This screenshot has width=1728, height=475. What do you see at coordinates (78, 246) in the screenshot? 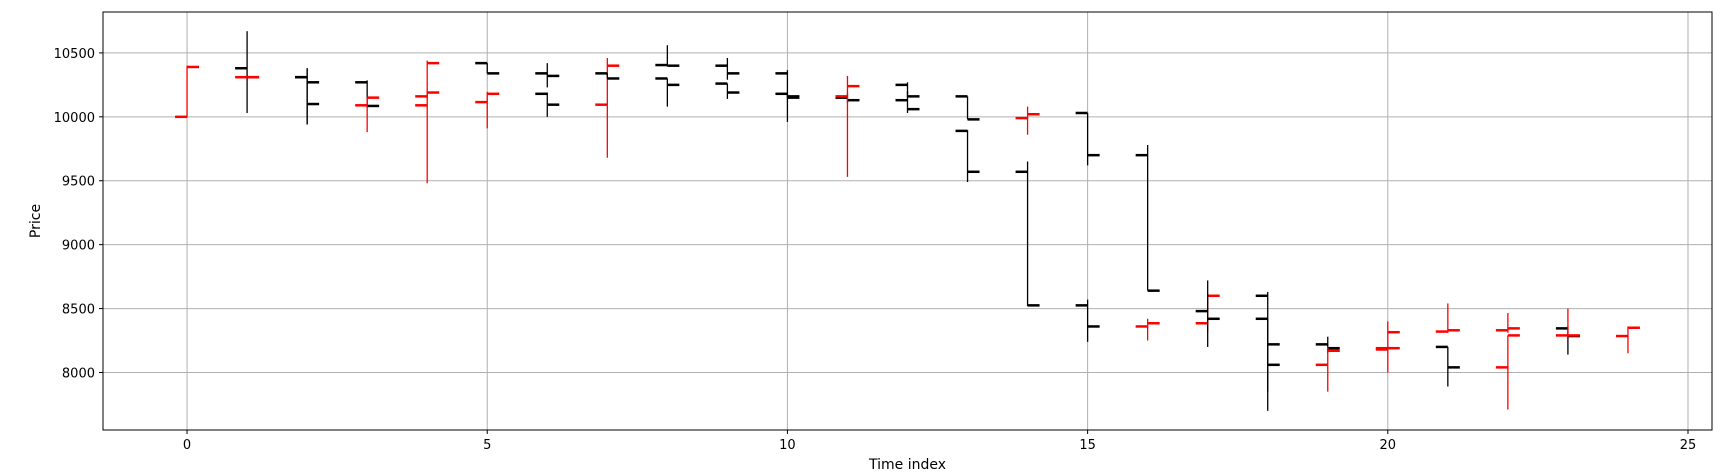
I see `y-tick-label: 9000` at bounding box center [78, 246].